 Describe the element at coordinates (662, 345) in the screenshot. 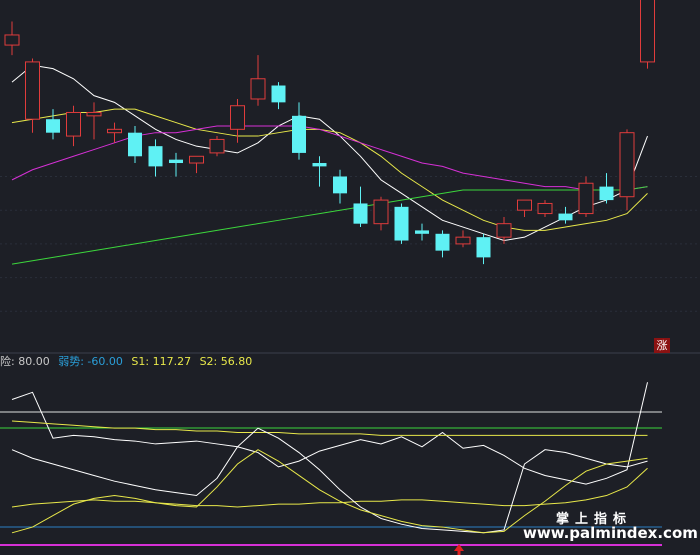

I see `zhang-badge: 涨` at that location.